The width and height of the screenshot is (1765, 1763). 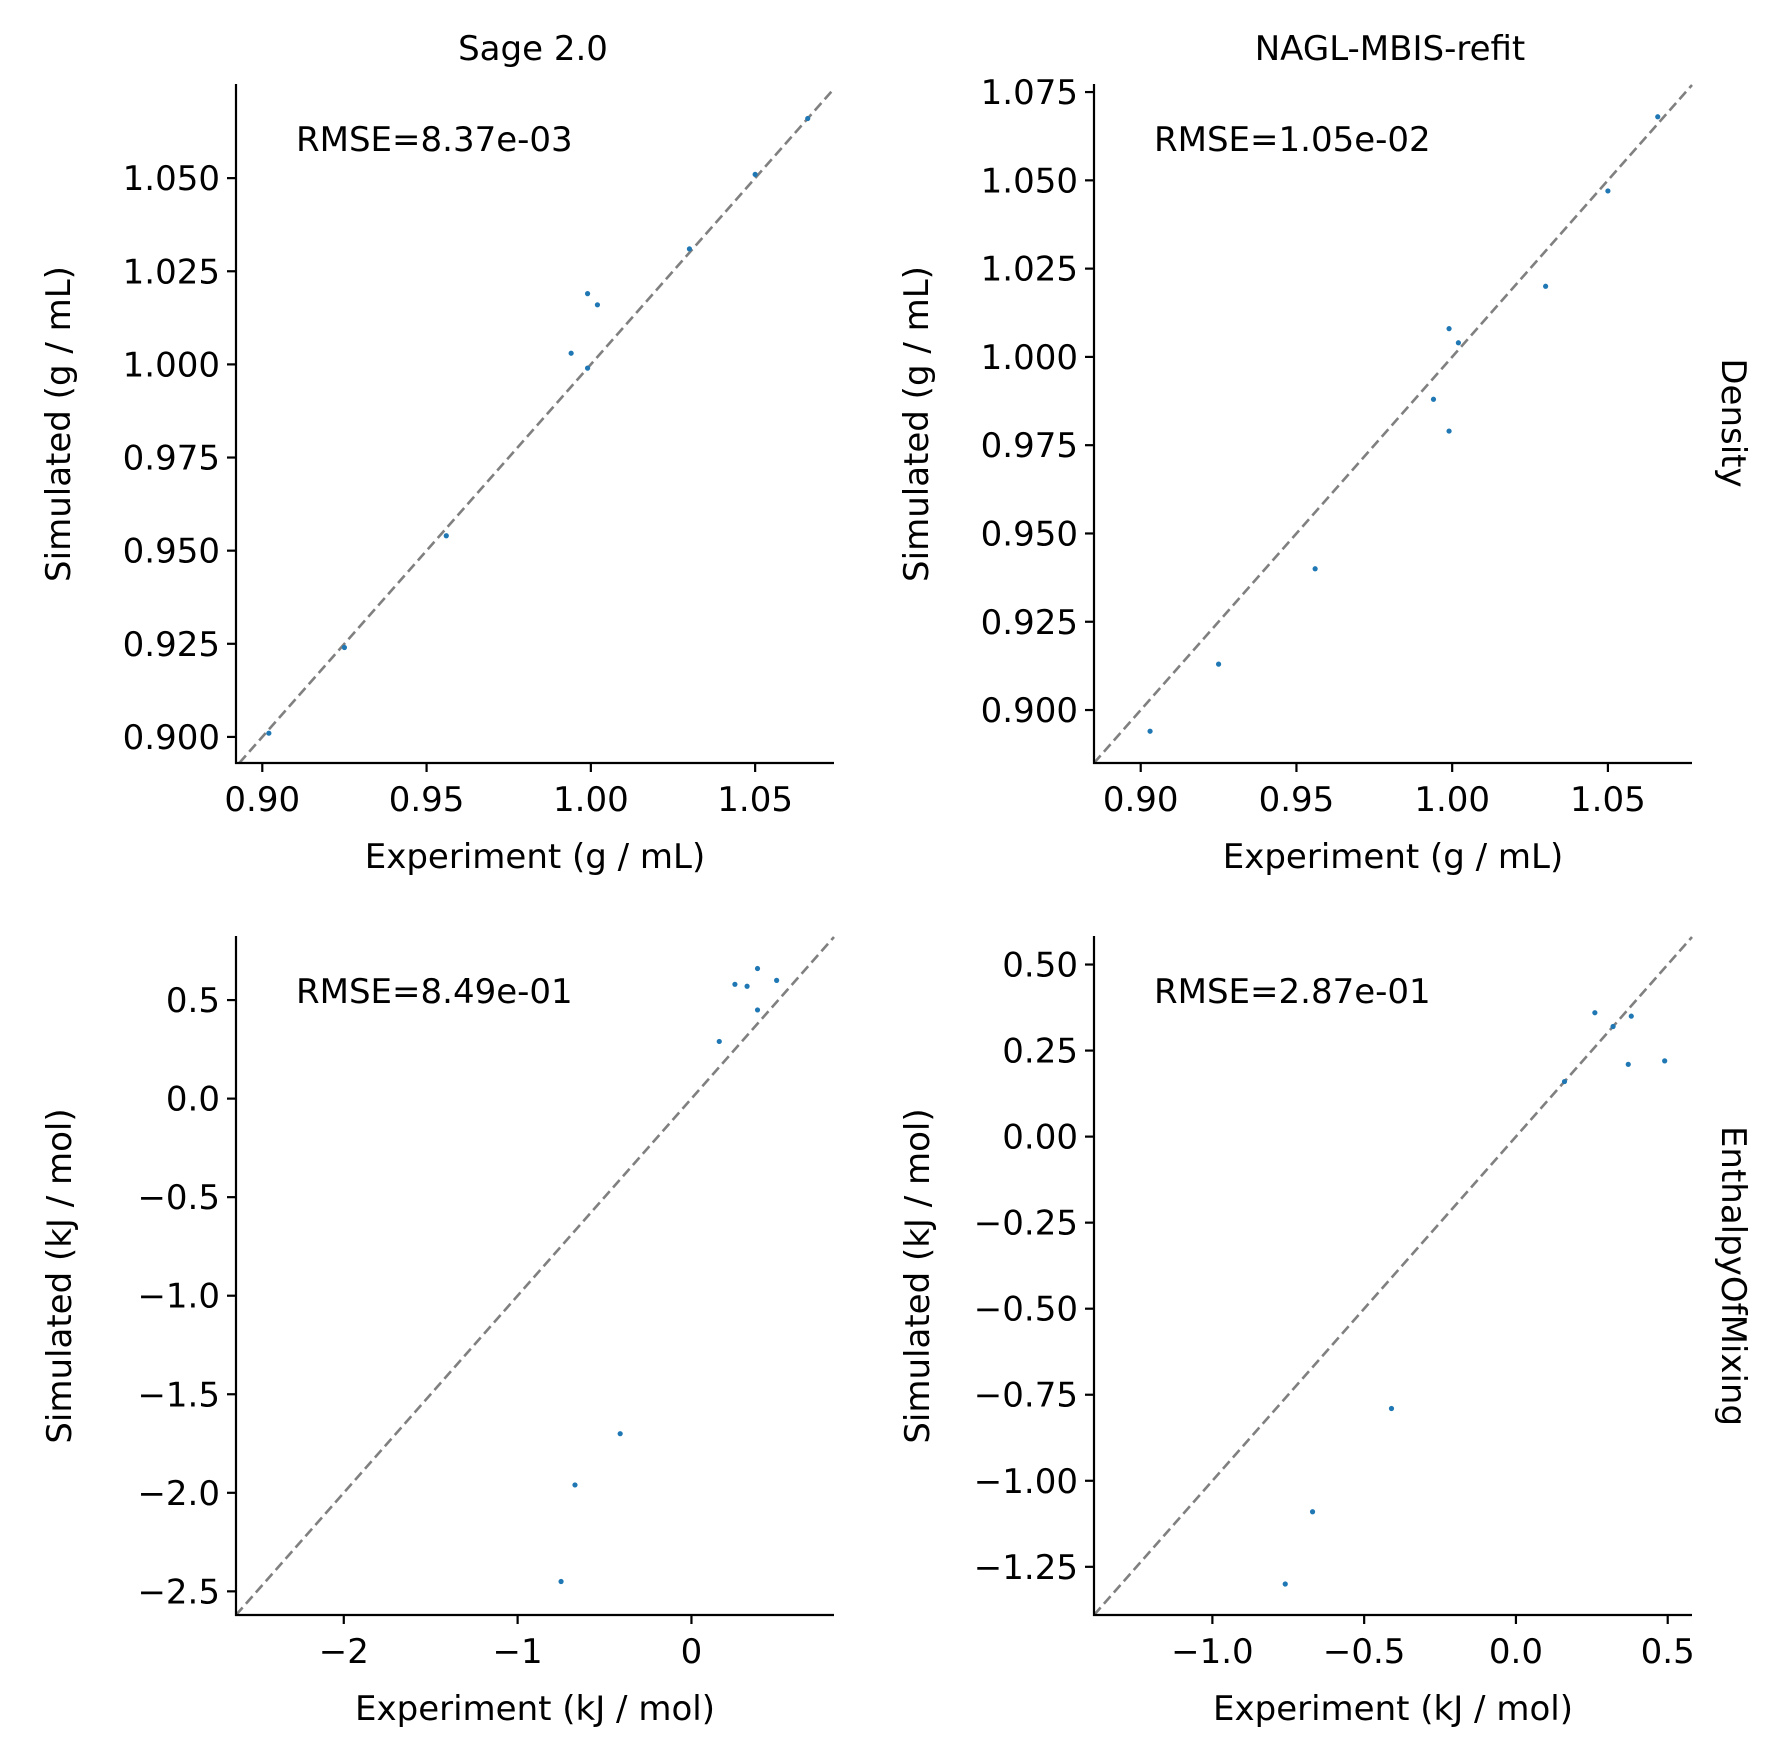 I want to click on y-tick-label: 0.0, so click(x=193, y=1100).